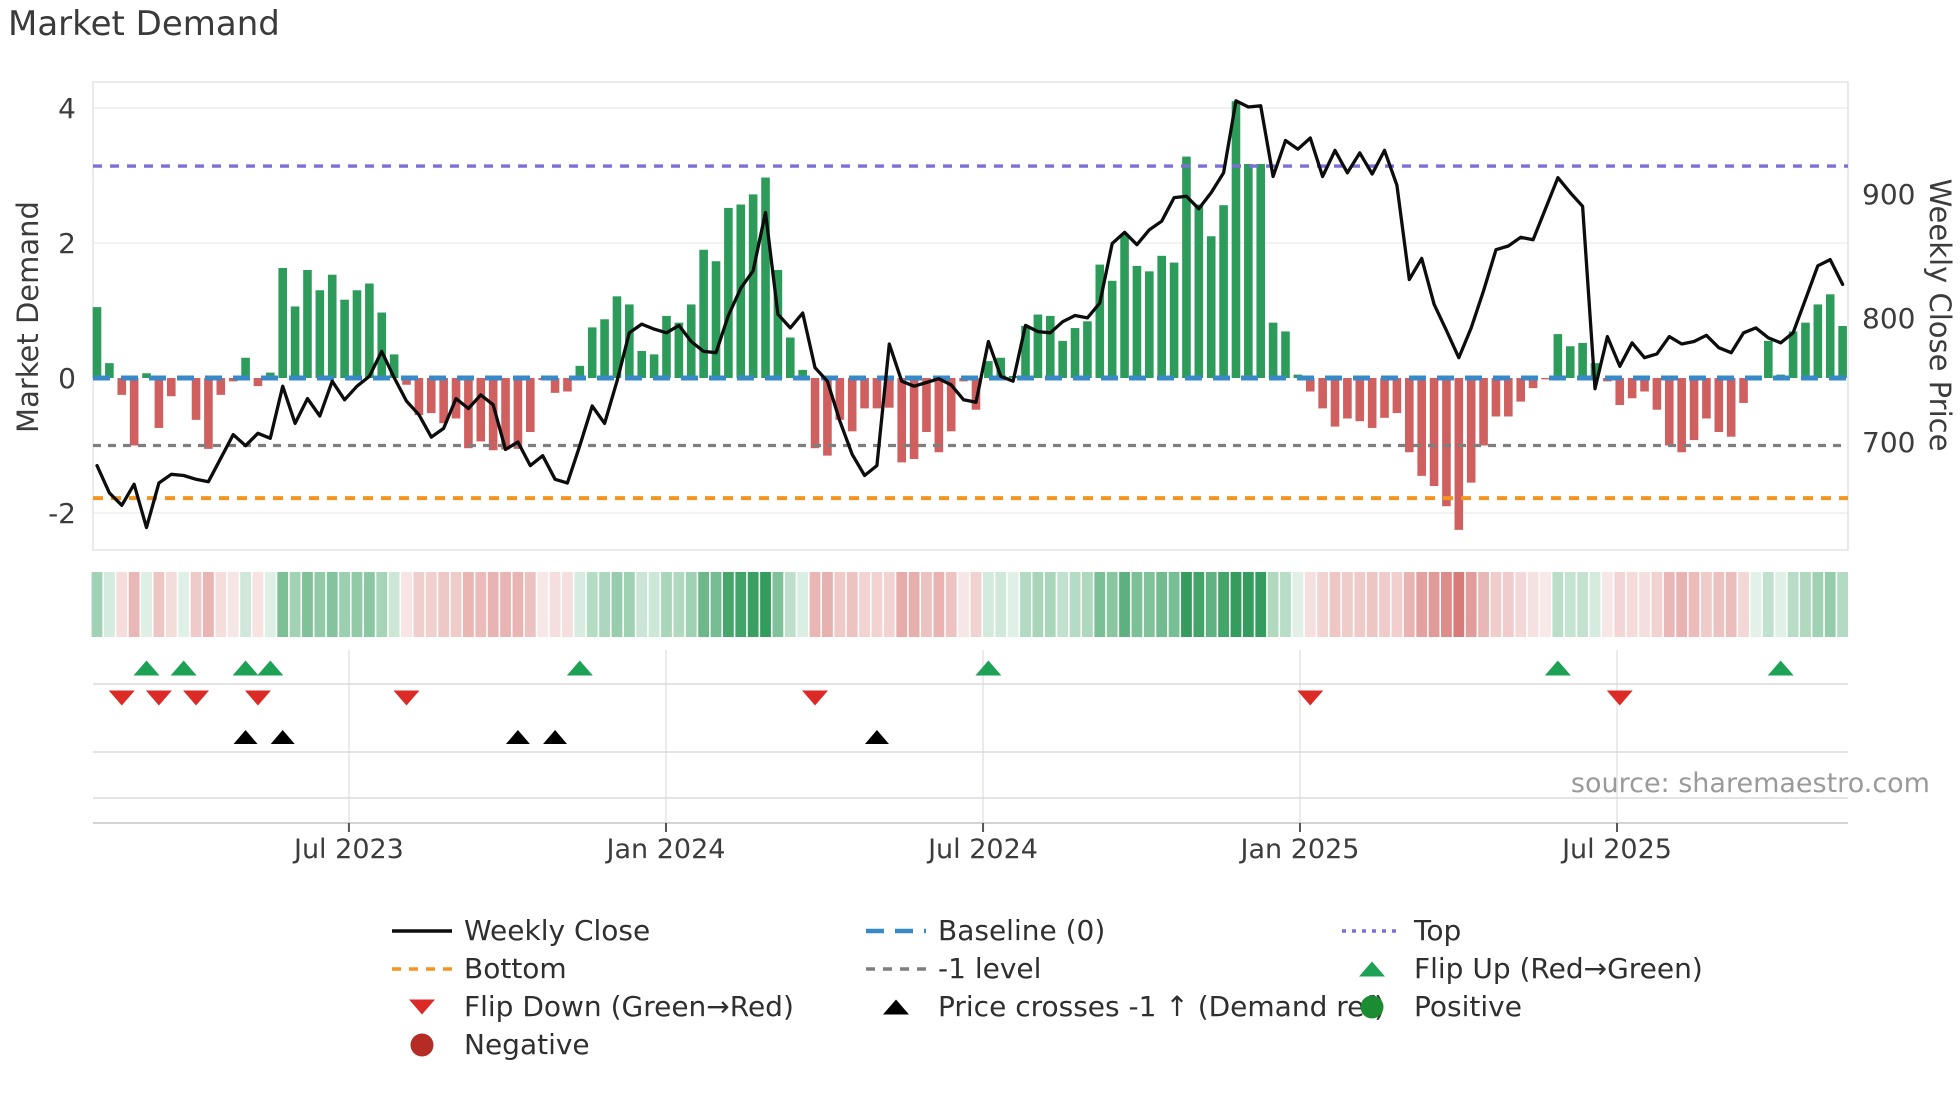 This screenshot has width=1960, height=1102. Describe the element at coordinates (1616, 849) in the screenshot. I see `x-tick-label: Jul 2025` at that location.